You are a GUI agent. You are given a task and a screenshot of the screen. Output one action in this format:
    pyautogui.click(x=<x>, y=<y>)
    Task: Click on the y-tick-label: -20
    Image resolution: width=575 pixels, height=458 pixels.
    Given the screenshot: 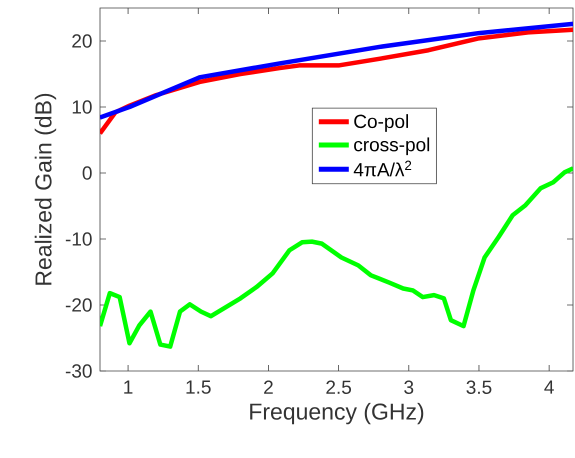 What is the action you would take?
    pyautogui.click(x=79, y=305)
    